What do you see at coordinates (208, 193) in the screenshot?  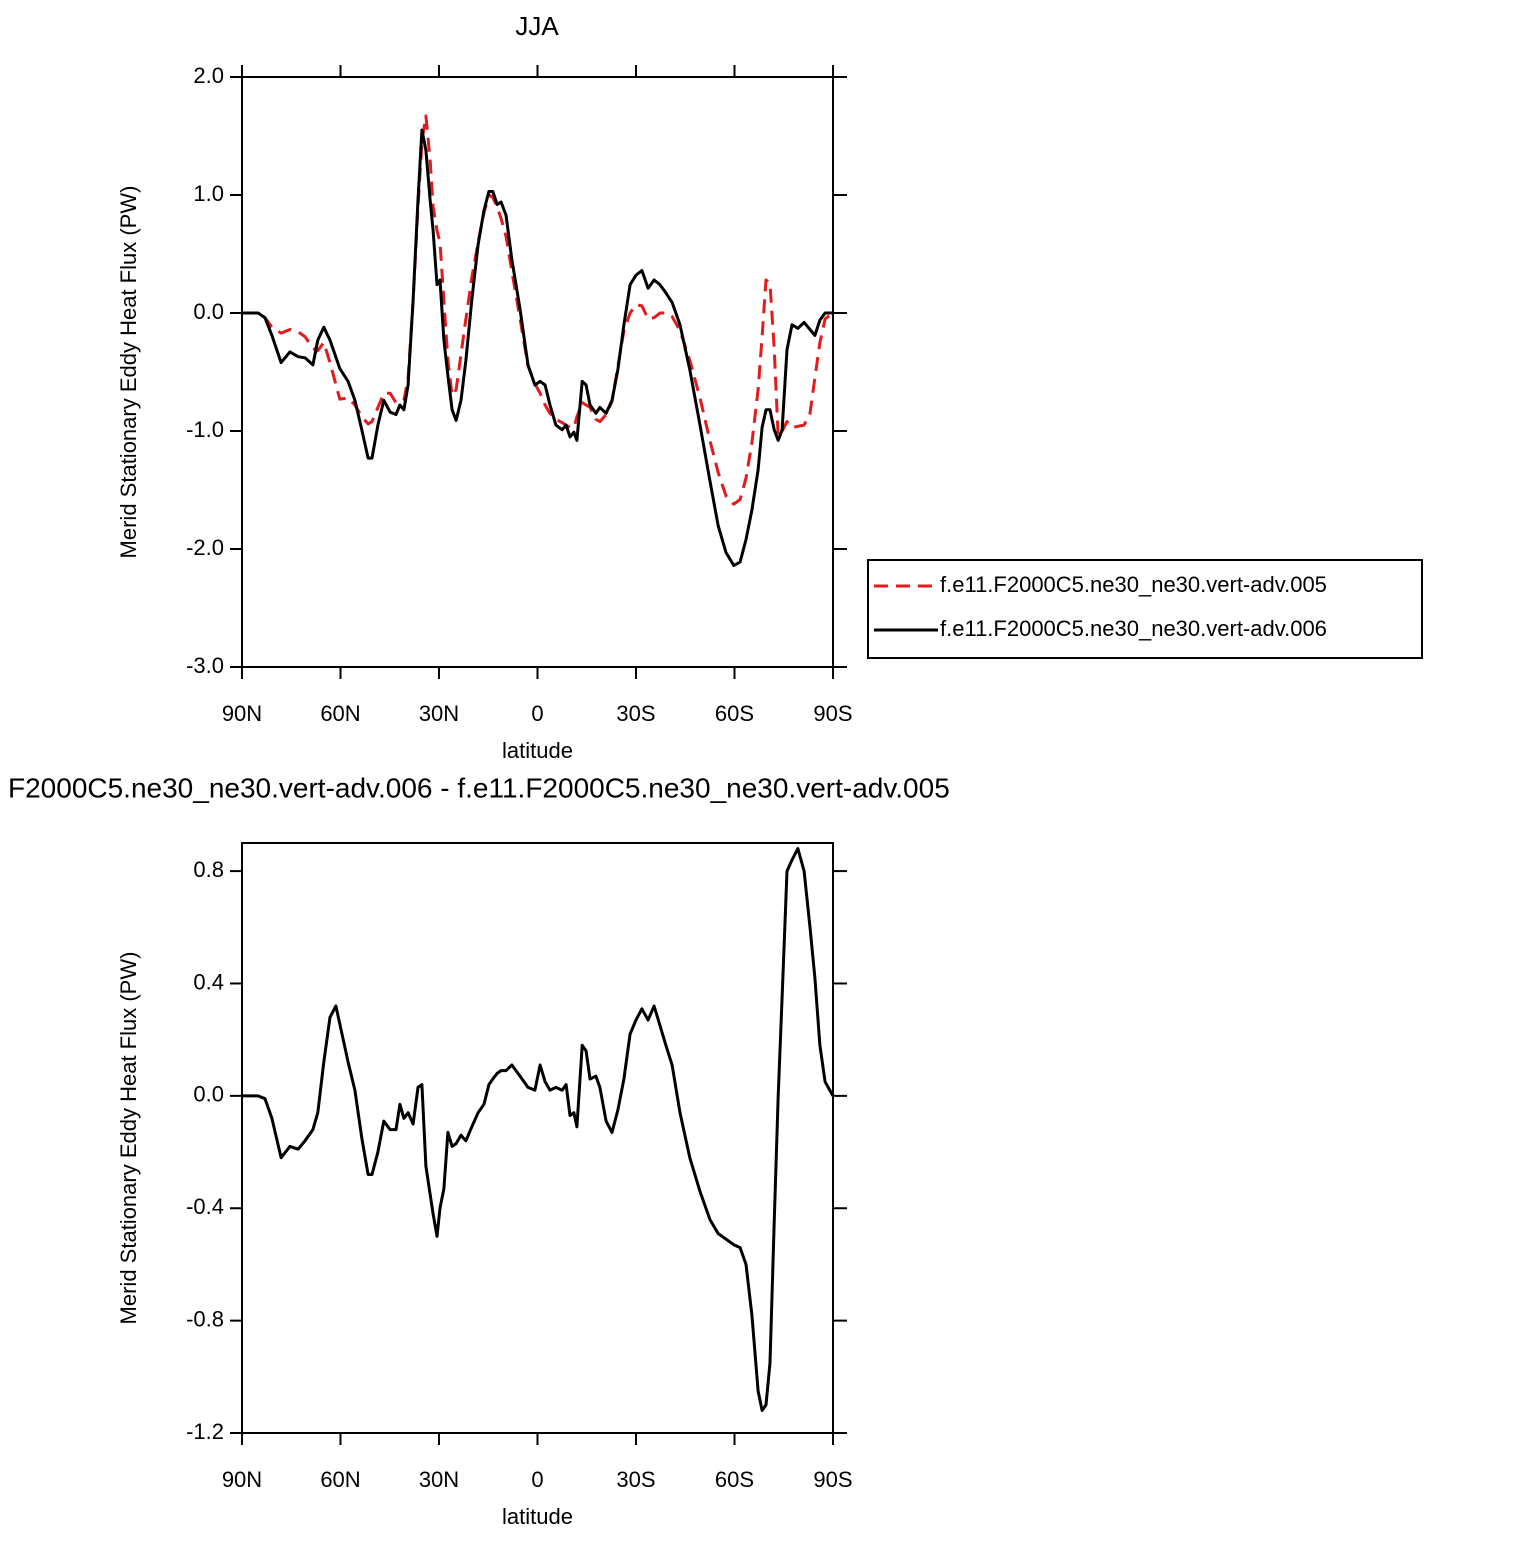 I see `y-tick-label: 1.0` at bounding box center [208, 193].